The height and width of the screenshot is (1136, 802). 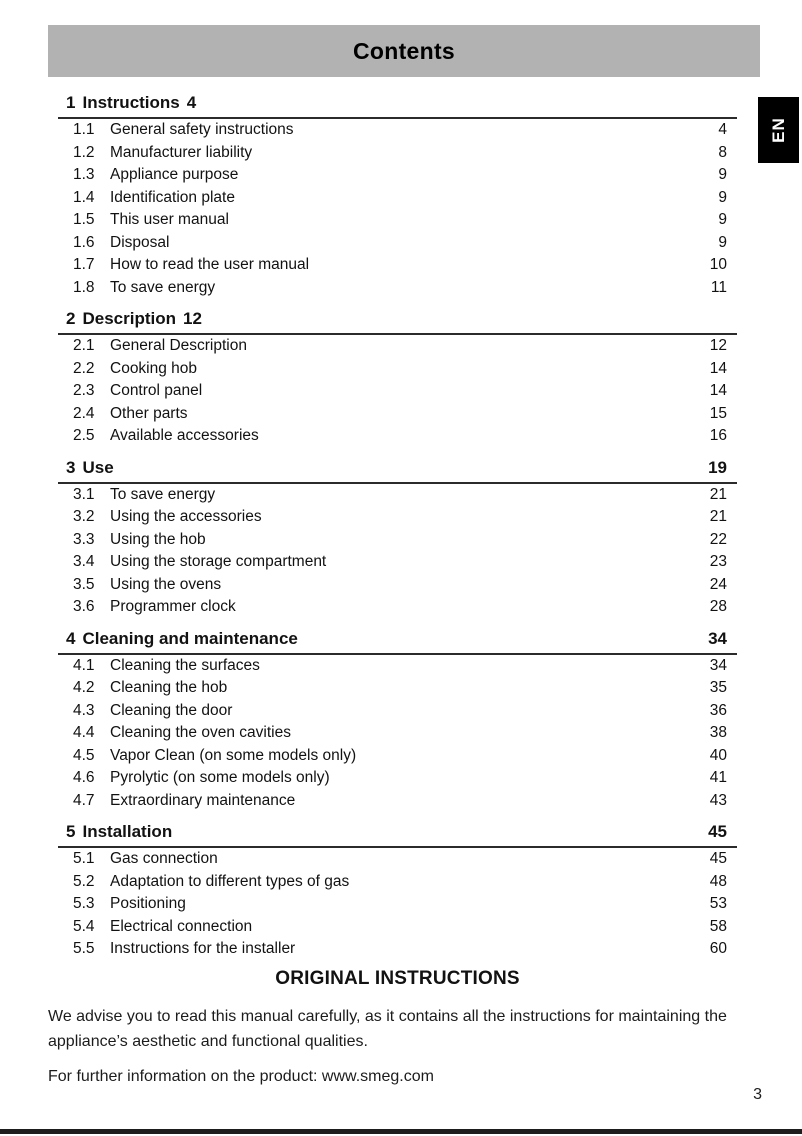 I want to click on toc-item: 1.1 General safety instructions 4, so click(x=397, y=130).